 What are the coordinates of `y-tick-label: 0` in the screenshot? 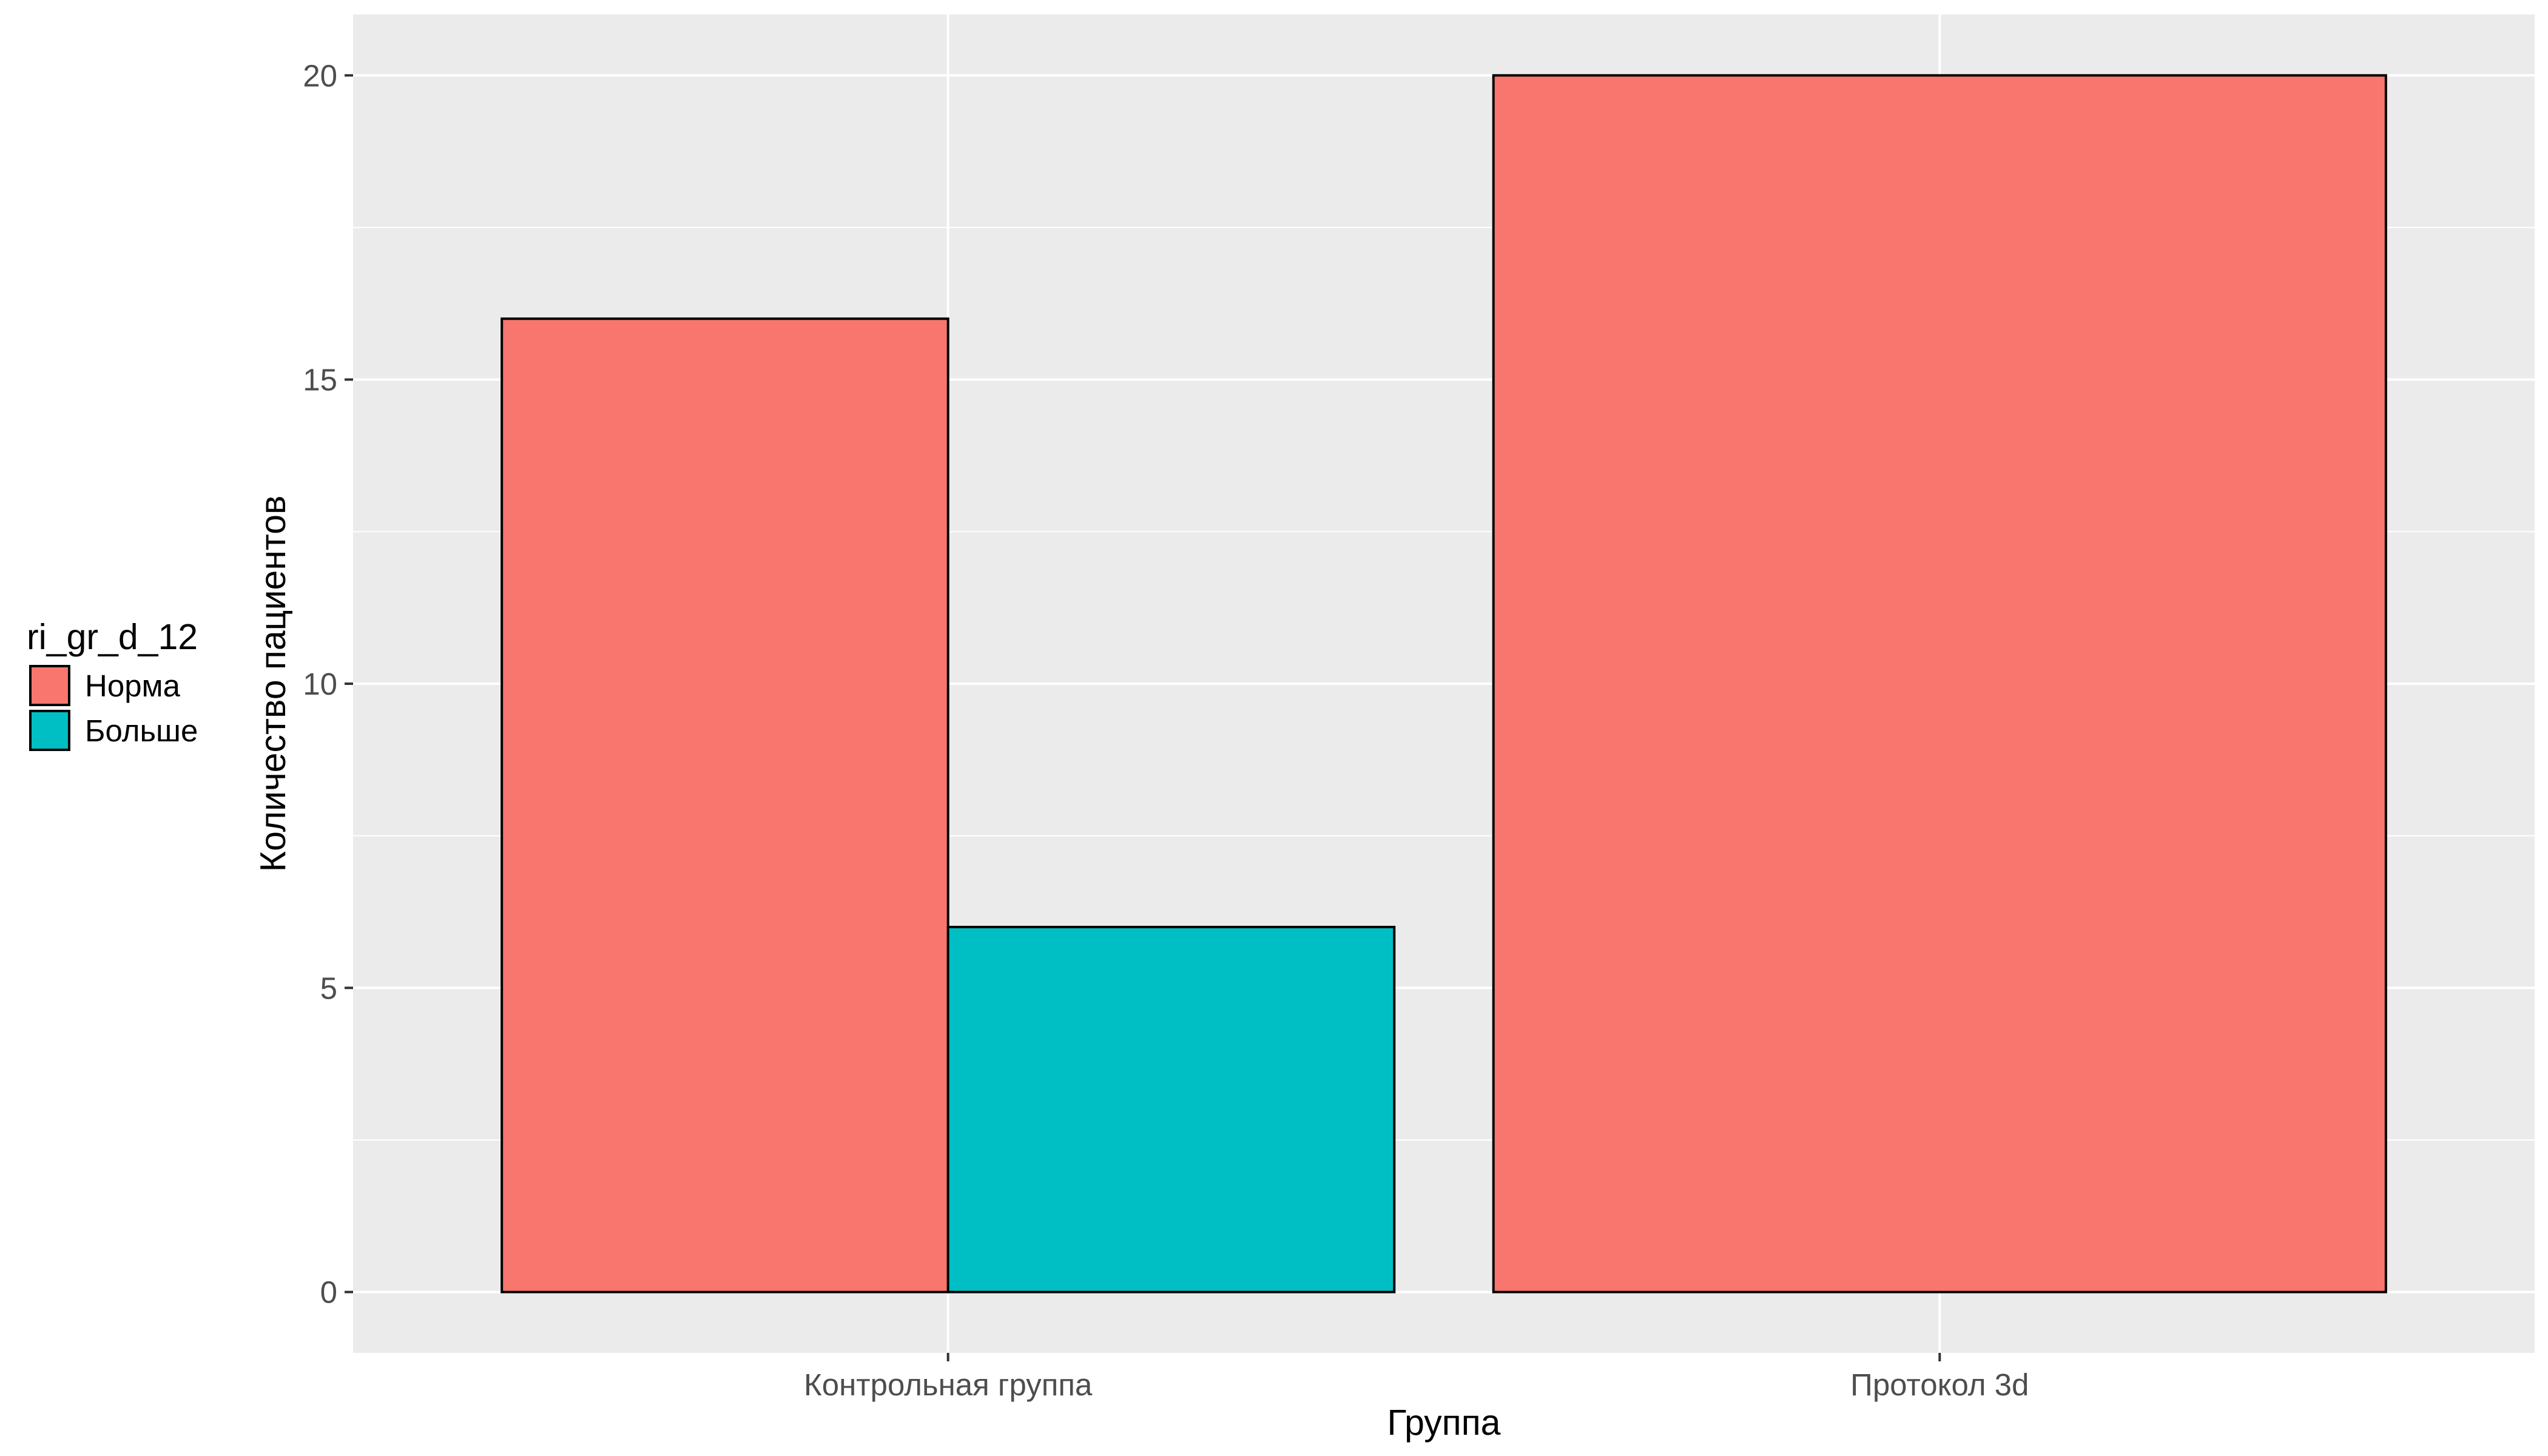 It's located at (328, 1292).